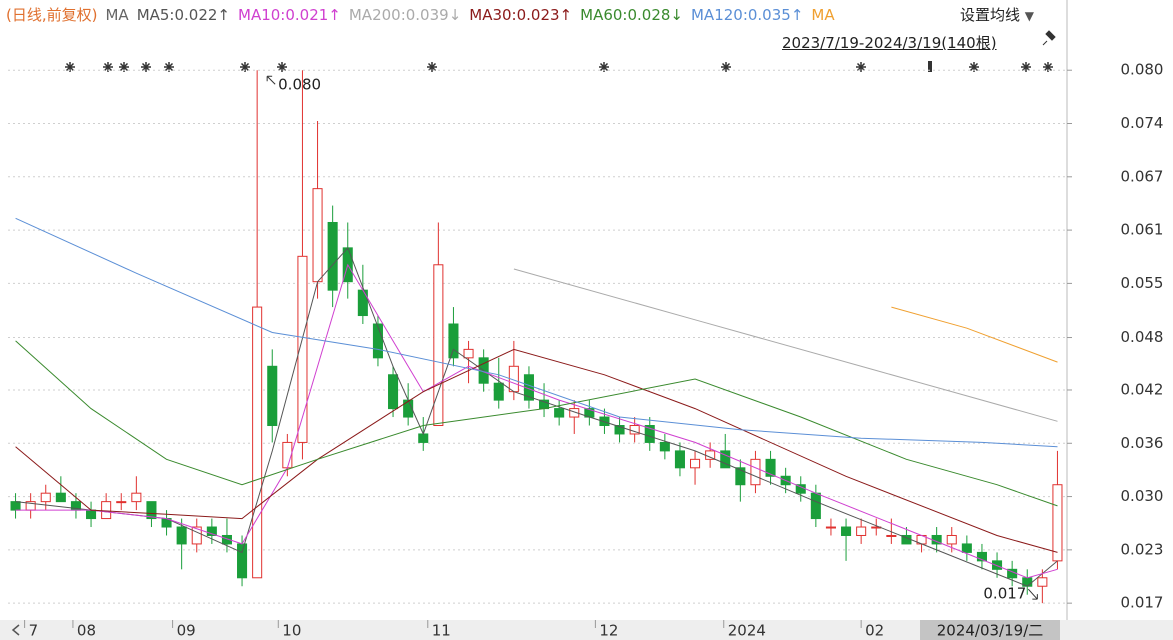  What do you see at coordinates (289, 15) in the screenshot?
I see `legend-entry: MA10:0.021↑` at bounding box center [289, 15].